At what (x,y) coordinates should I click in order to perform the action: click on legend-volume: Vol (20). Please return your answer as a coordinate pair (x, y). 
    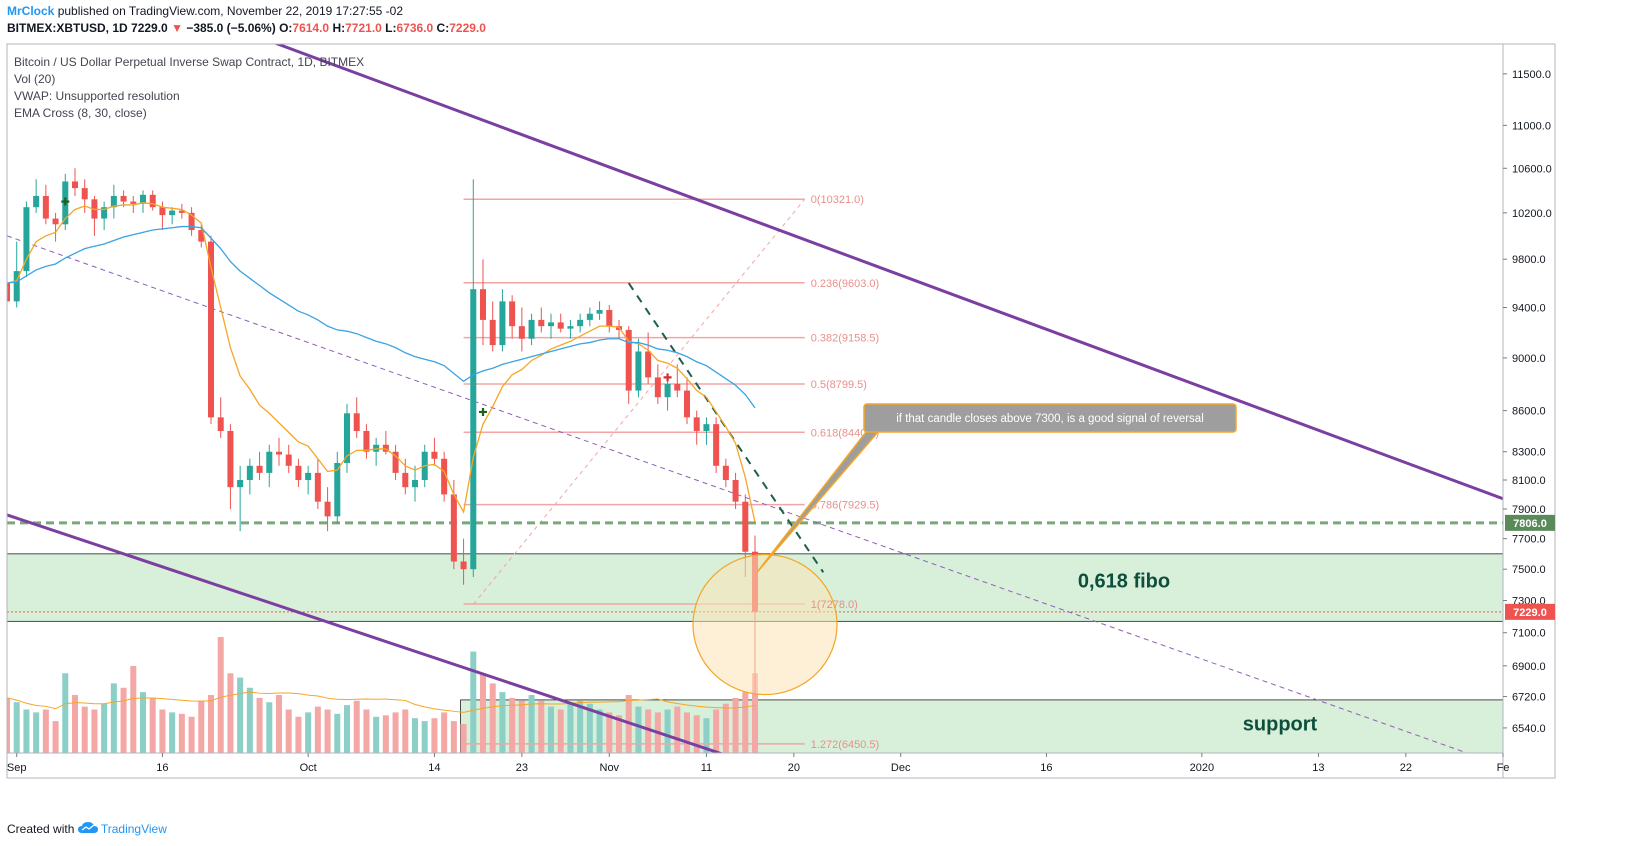
    Looking at the image, I should click on (35, 79).